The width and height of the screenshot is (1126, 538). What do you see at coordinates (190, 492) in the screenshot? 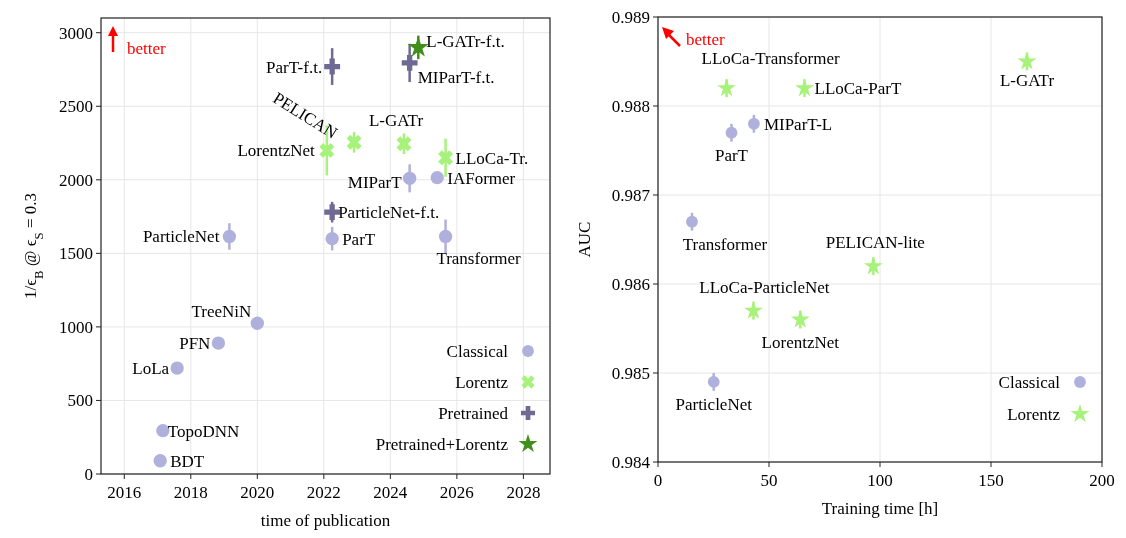
I see `x-tick-label: 2018` at bounding box center [190, 492].